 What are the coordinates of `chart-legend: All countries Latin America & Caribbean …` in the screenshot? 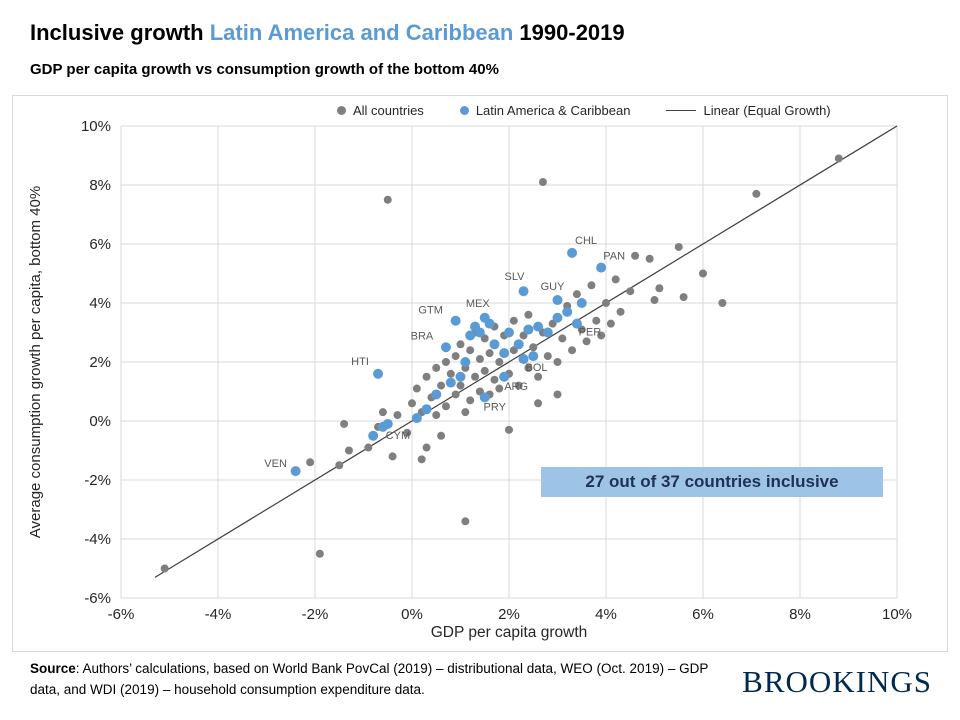 It's located at (584, 110).